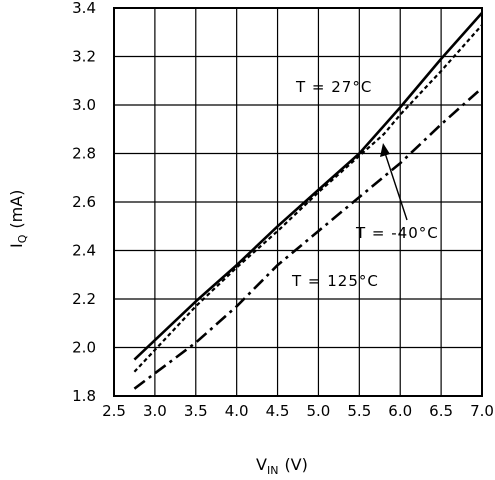  Describe the element at coordinates (84, 396) in the screenshot. I see `y-tick-label: 1.8` at that location.